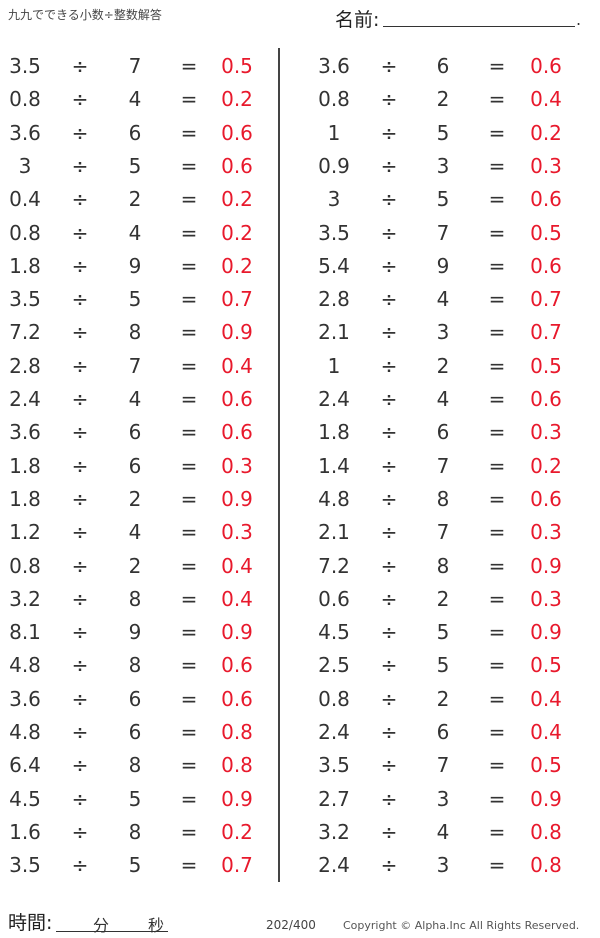 The image size is (600, 938). I want to click on problem-row: 3.5 ÷ 7 = 0.5, so click(300, 765).